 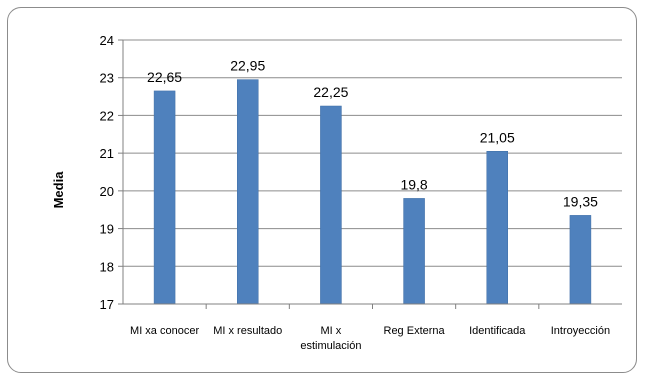 I want to click on data-label: 22,25, so click(x=330, y=92).